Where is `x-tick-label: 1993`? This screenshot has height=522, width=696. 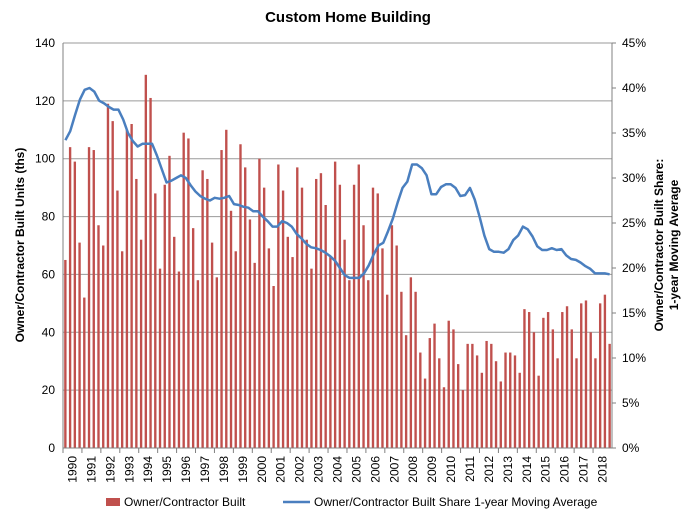
x-tick-label: 1993 is located at coordinates (129, 469).